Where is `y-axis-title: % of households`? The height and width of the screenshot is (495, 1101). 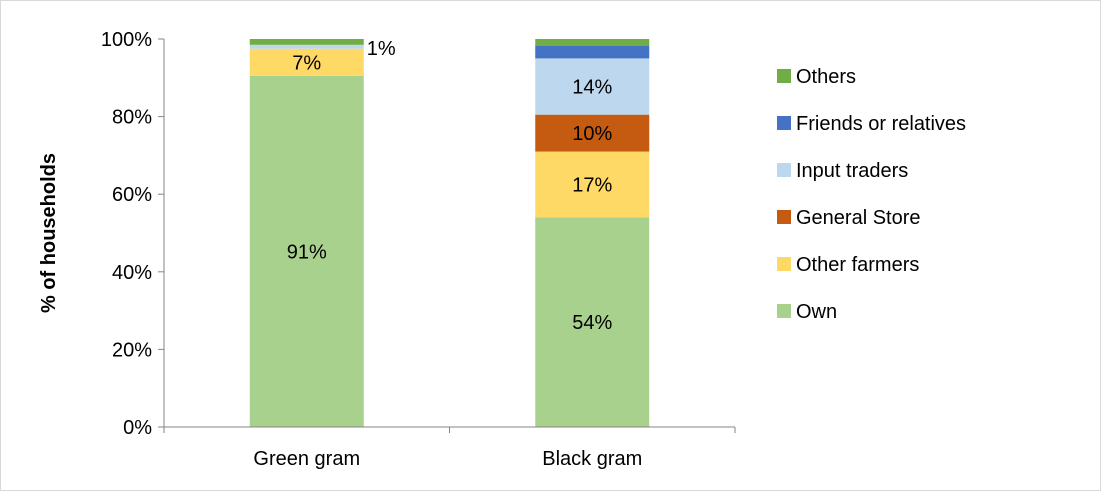
y-axis-title: % of households is located at coordinates (49, 233).